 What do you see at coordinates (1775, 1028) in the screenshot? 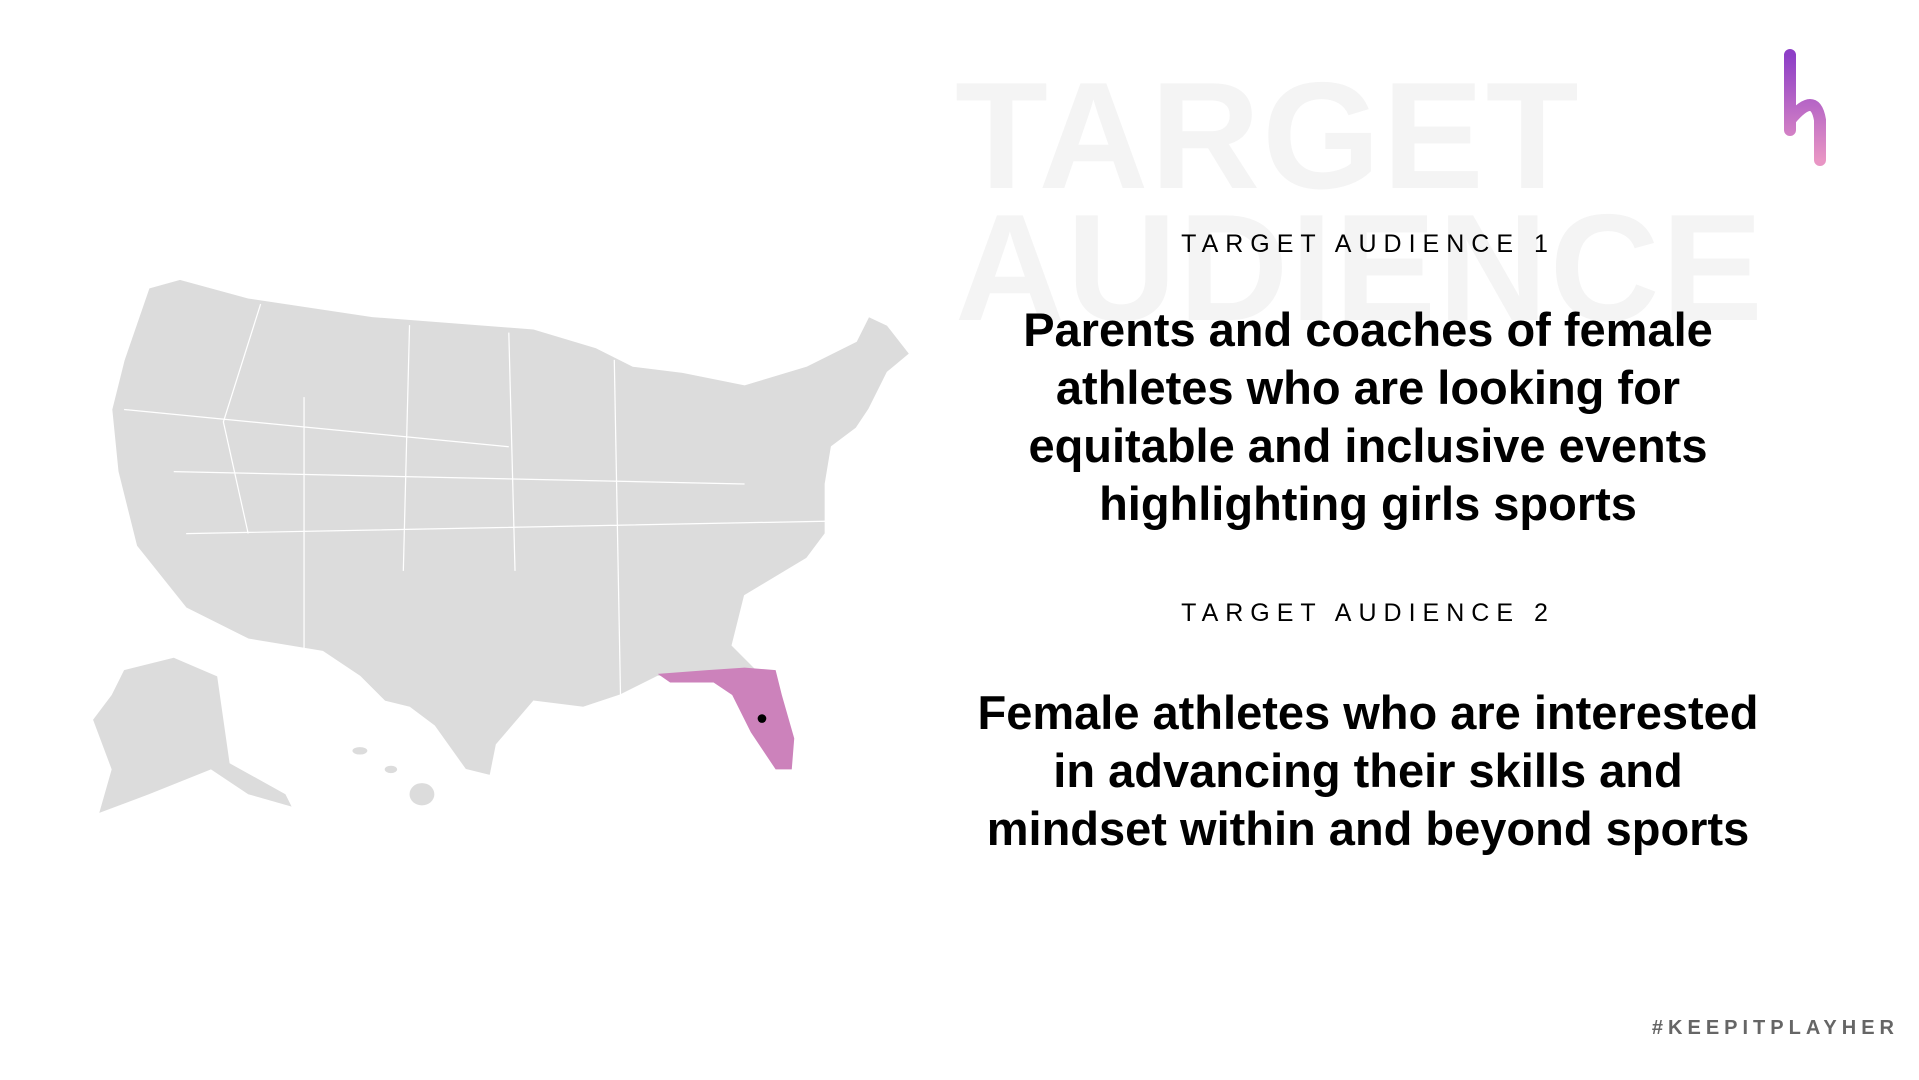
I see `hashtag: #KEEPITPLAYHER` at bounding box center [1775, 1028].